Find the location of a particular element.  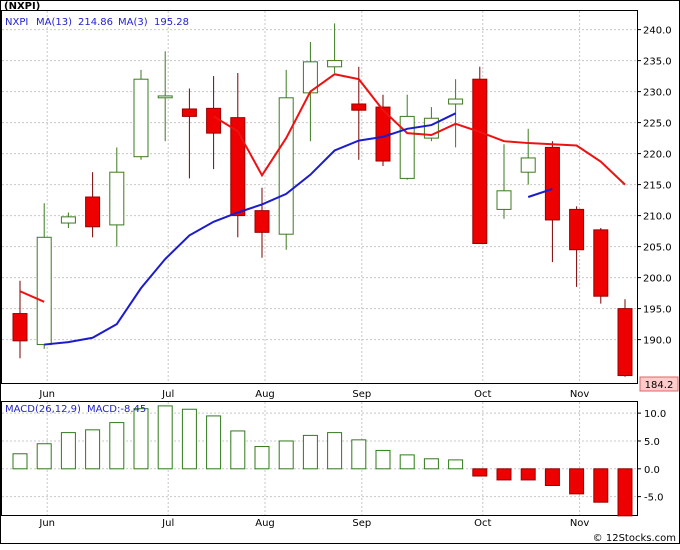

price-x-tick-label: Aug is located at coordinates (265, 394).